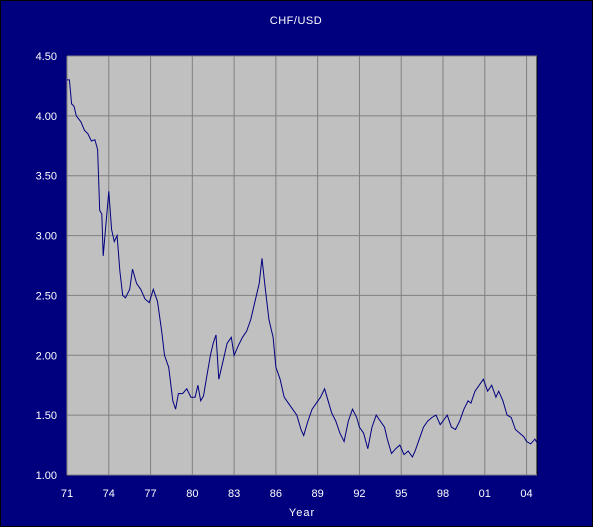 The image size is (593, 527). What do you see at coordinates (192, 494) in the screenshot?
I see `x-tick-label: 80` at bounding box center [192, 494].